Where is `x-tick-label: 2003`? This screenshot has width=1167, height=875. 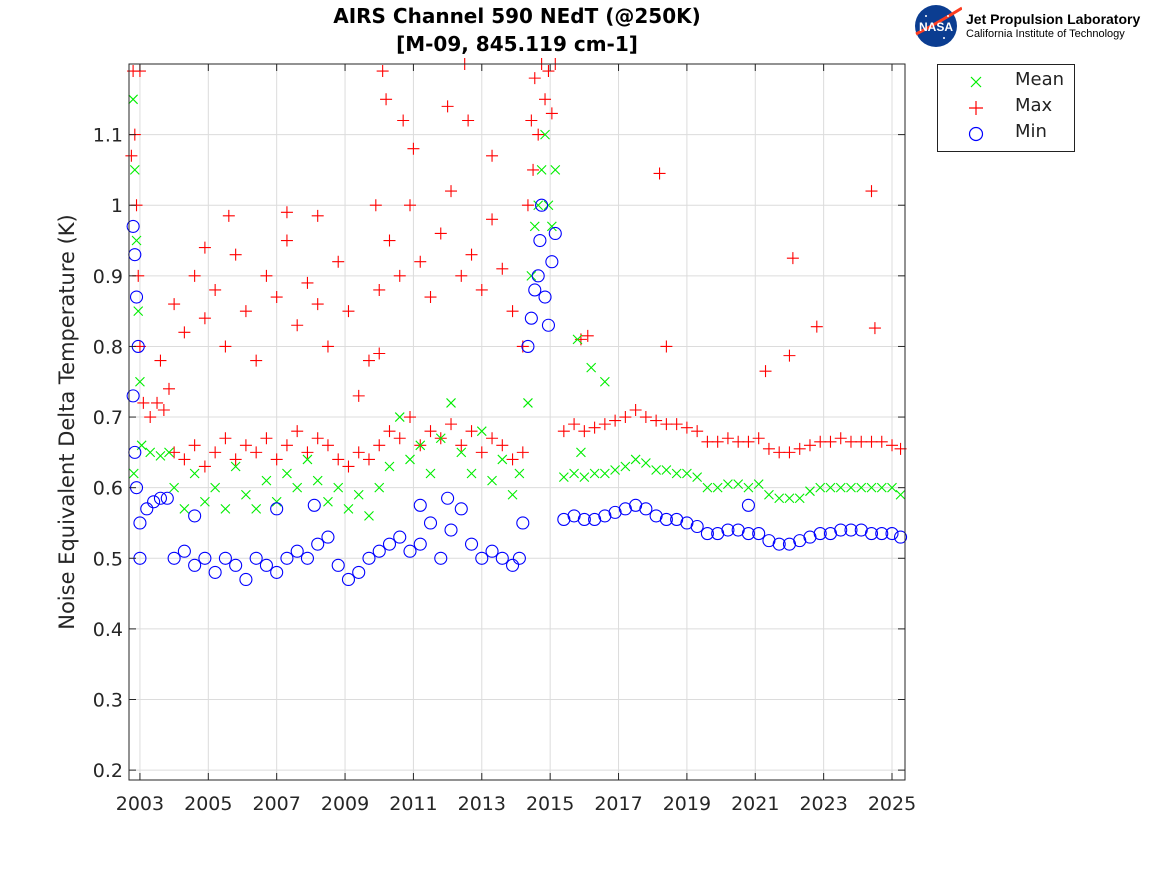 x-tick-label: 2003 is located at coordinates (140, 804).